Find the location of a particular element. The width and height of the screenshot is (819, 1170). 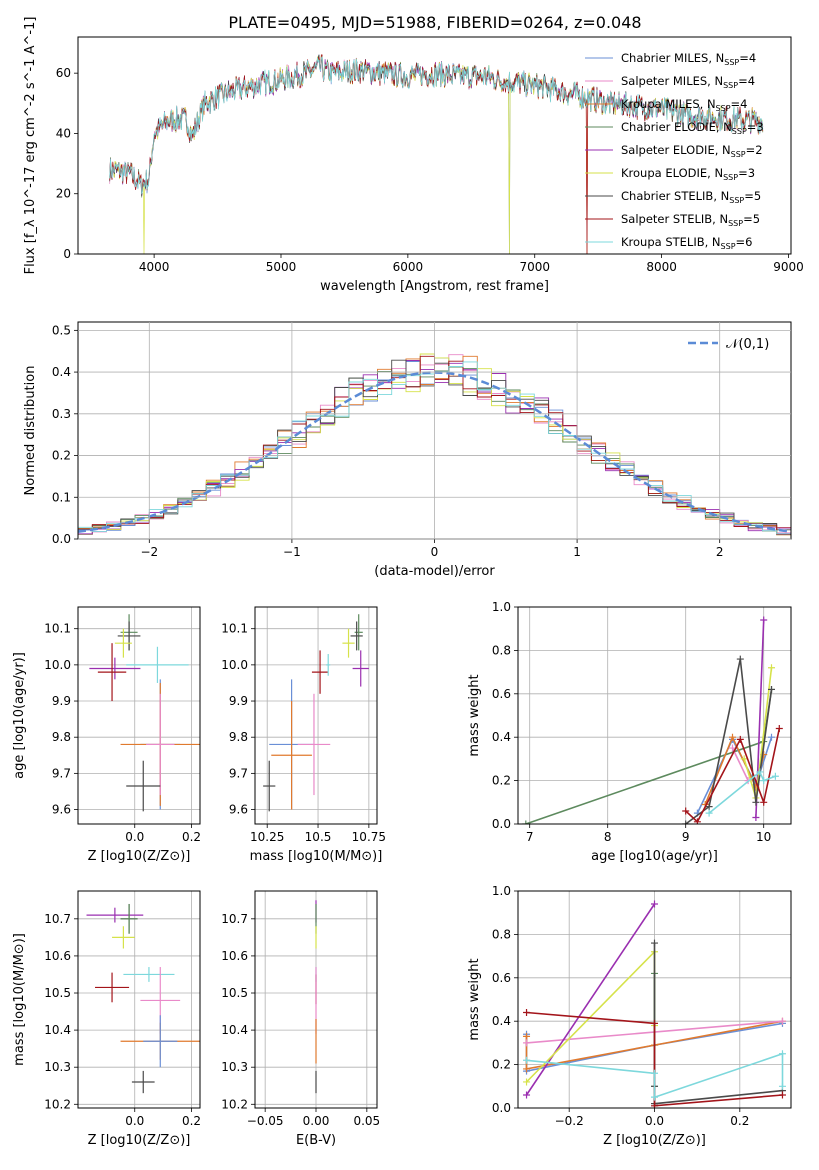

errorbar-chab_miles is located at coordinates (160, 1041).